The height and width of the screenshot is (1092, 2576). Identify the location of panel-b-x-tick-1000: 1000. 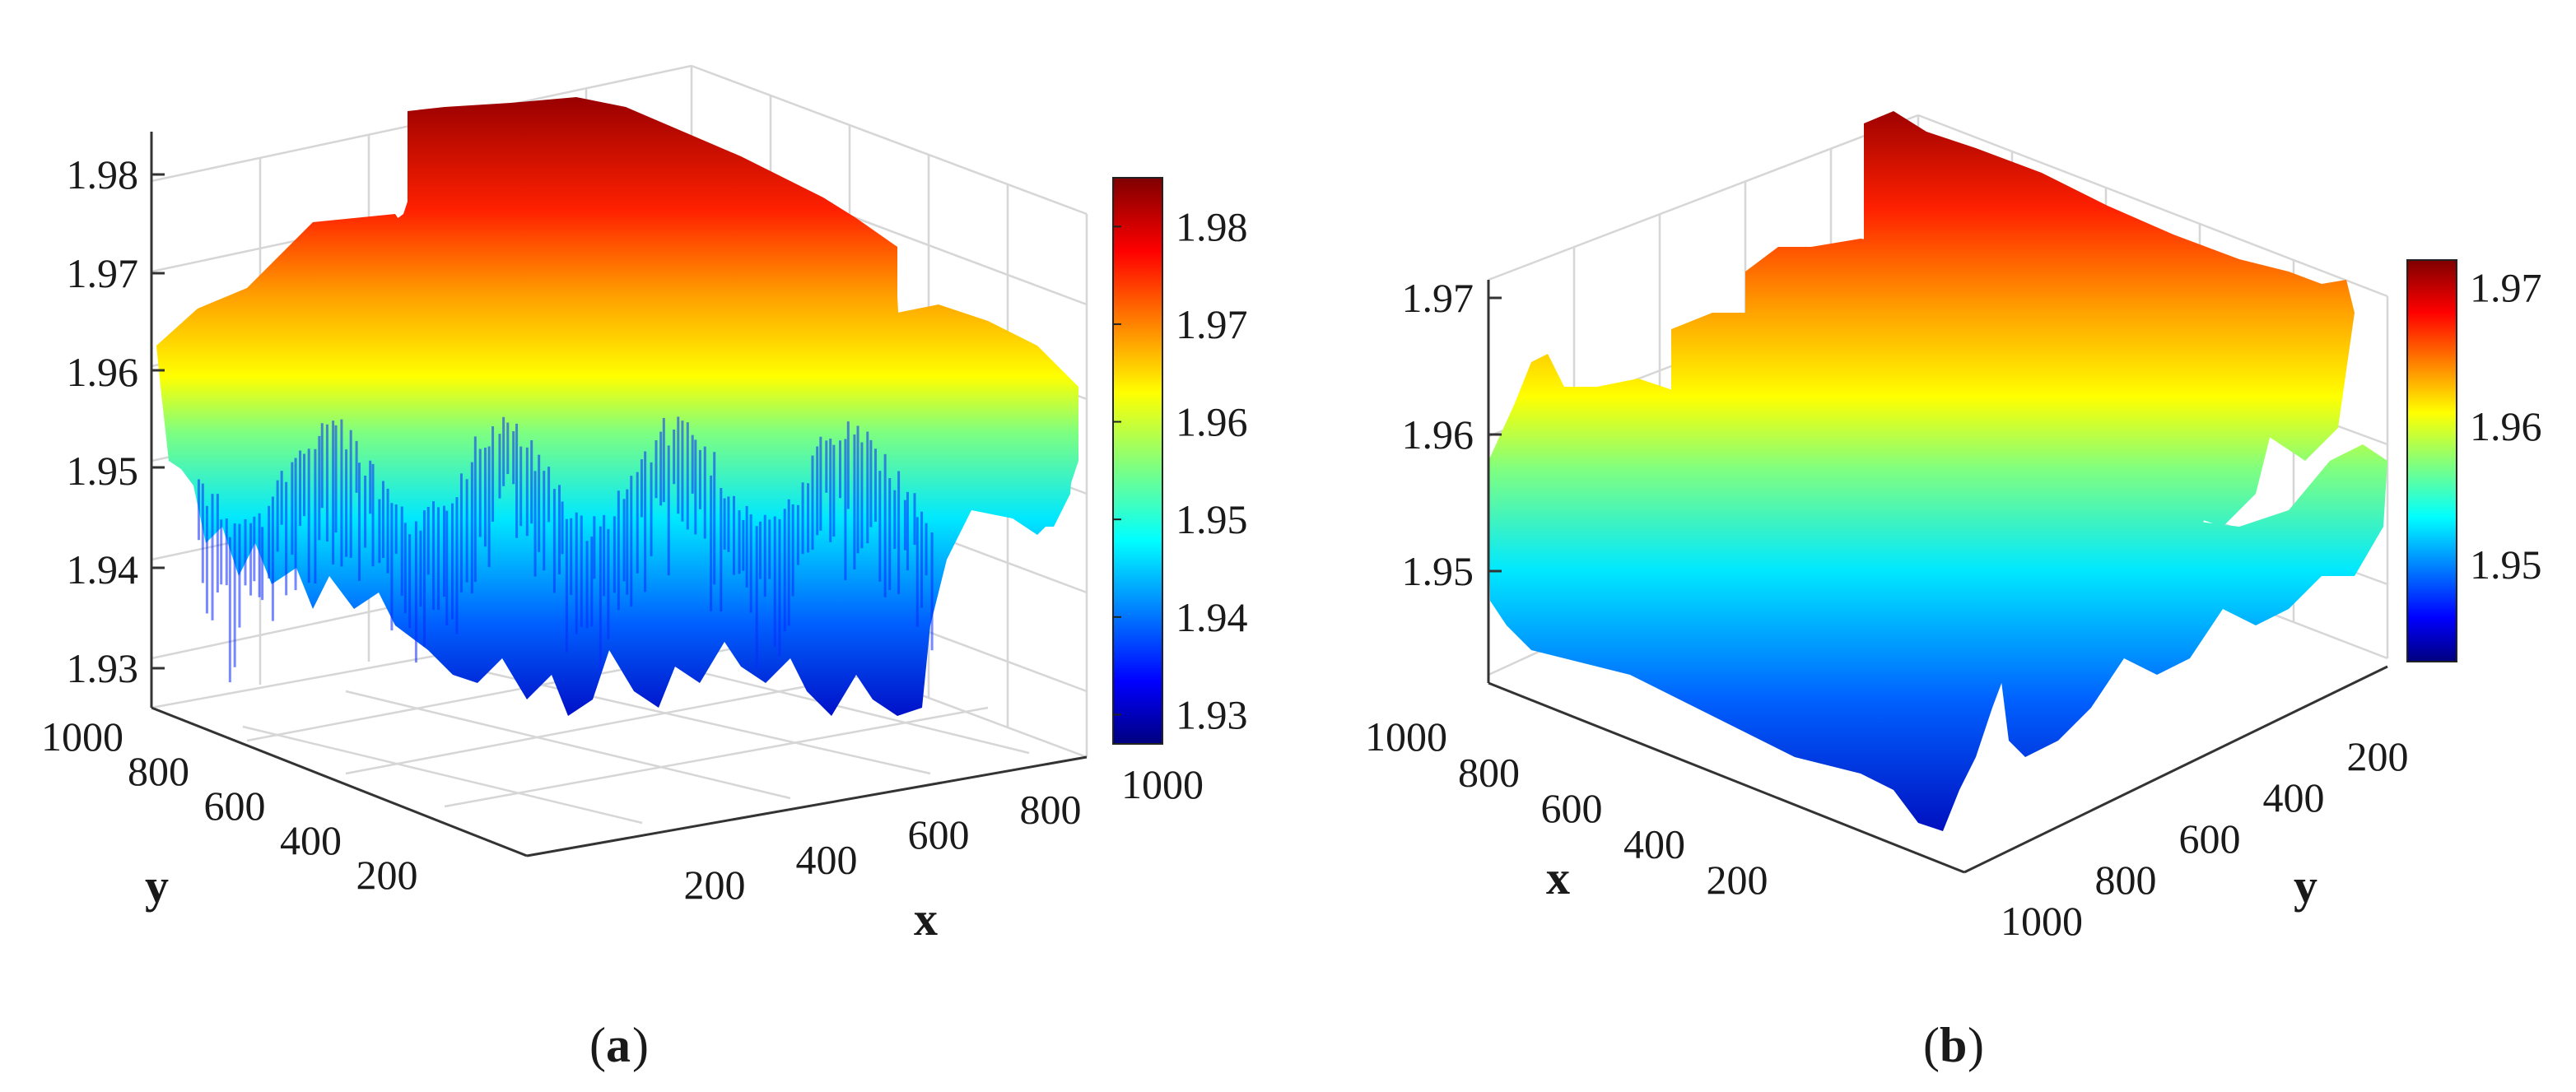
(1406, 736).